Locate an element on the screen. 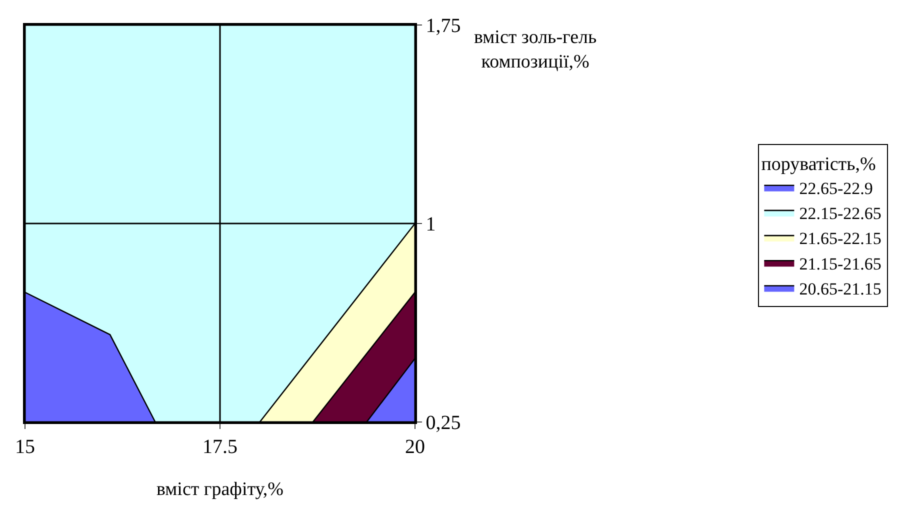 The height and width of the screenshot is (517, 905). legend-label: 20.65-21.15 is located at coordinates (840, 288).